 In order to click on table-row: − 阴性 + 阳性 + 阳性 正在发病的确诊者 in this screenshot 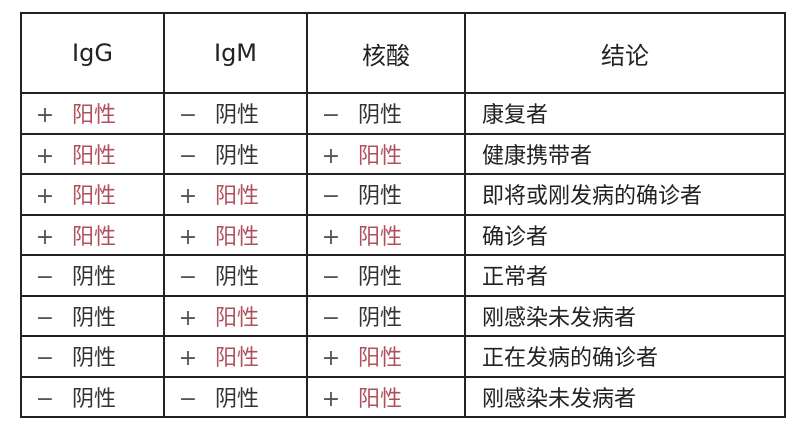, I will do `click(403, 356)`.